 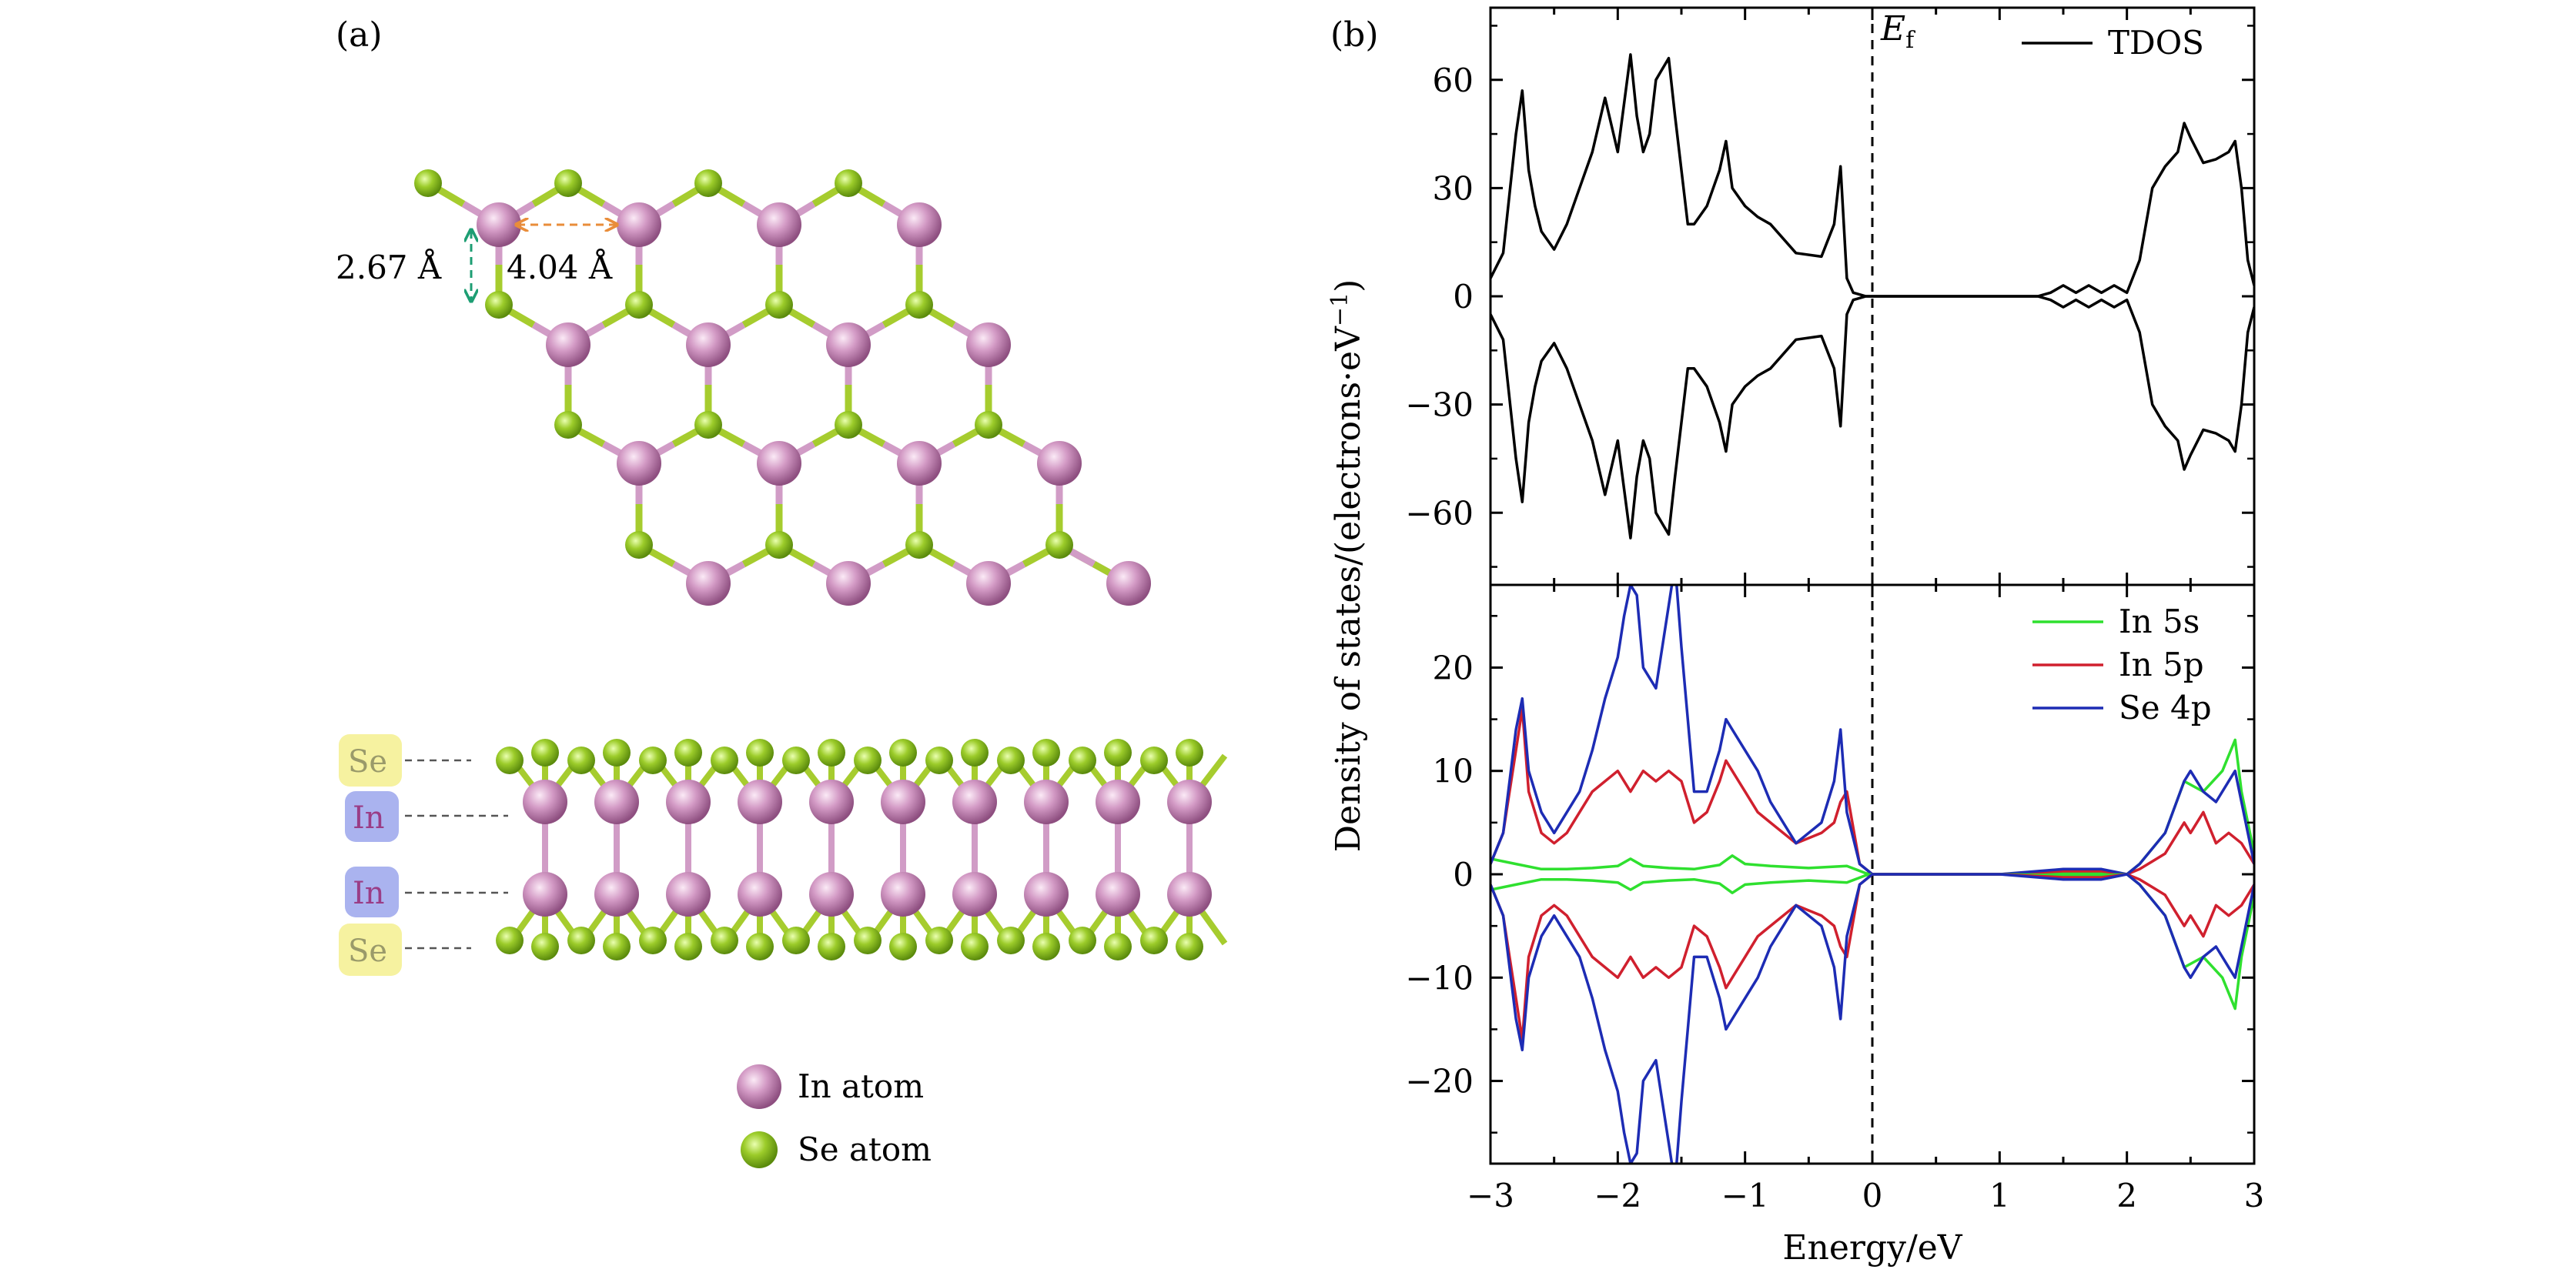 What do you see at coordinates (369, 818) in the screenshot?
I see `layer-label-in-upper: In` at bounding box center [369, 818].